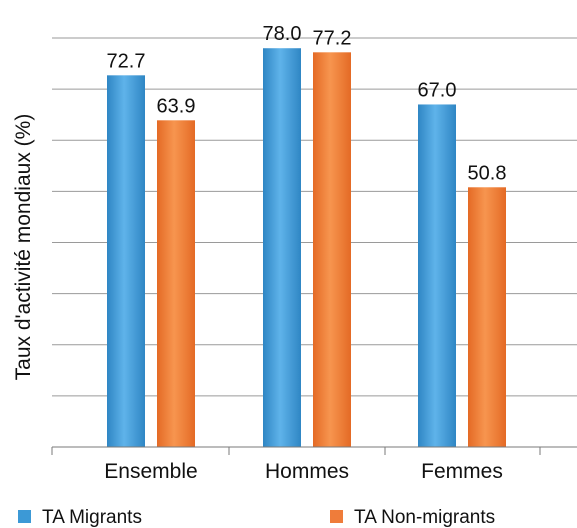 This screenshot has height=528, width=577. Describe the element at coordinates (176, 283) in the screenshot. I see `bar-non-migrants-ensemble` at that location.